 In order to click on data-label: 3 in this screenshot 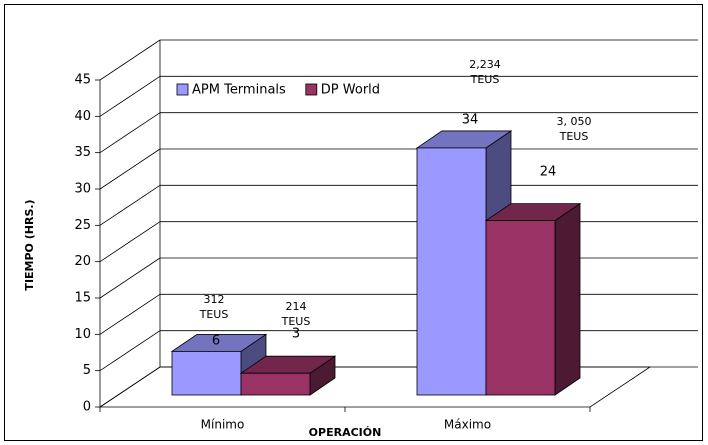, I will do `click(296, 334)`.